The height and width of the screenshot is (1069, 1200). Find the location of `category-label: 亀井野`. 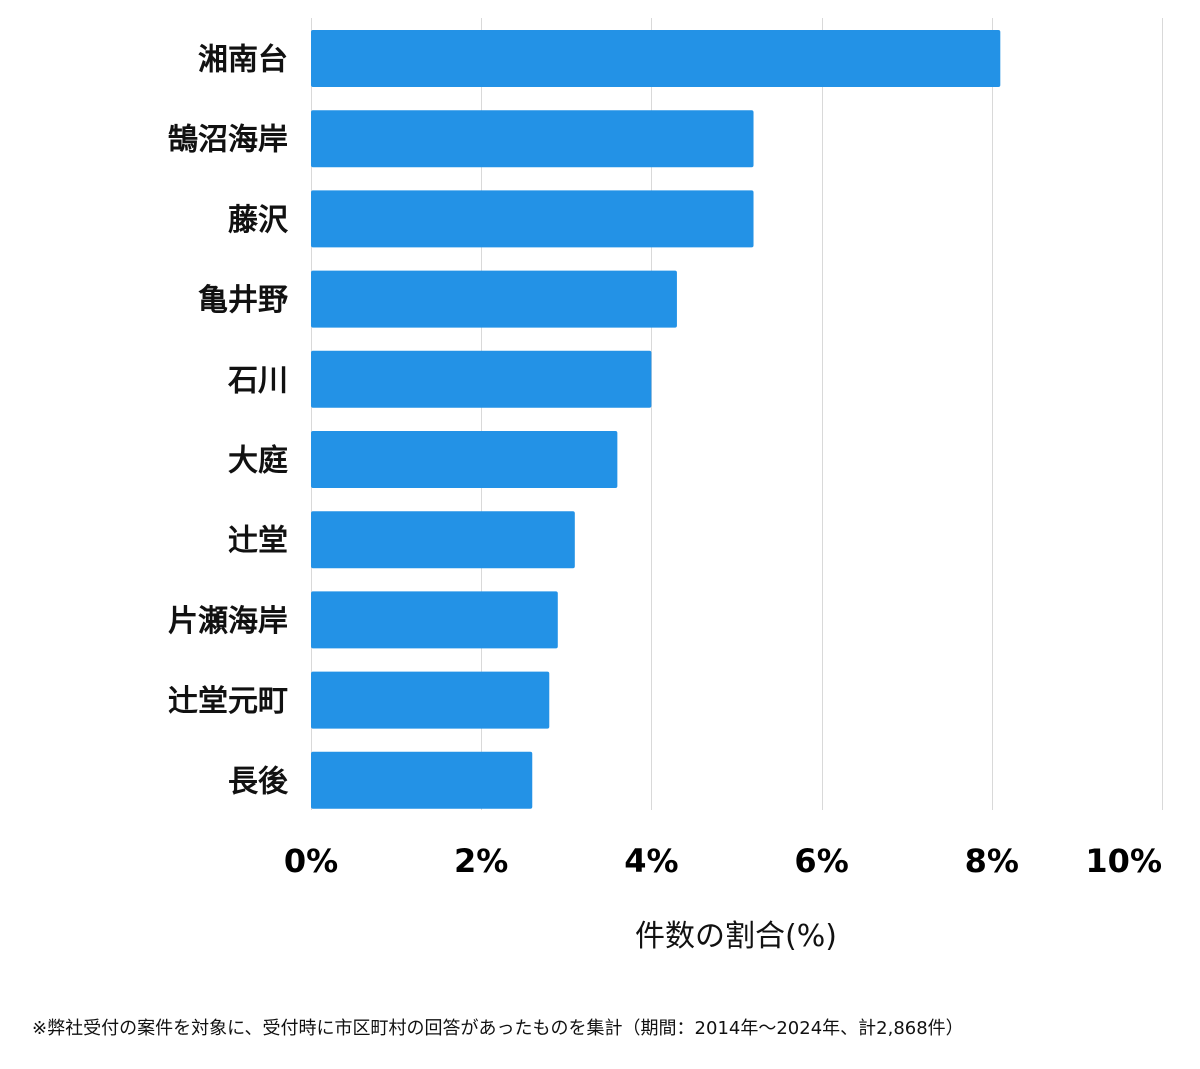

category-label: 亀井野 is located at coordinates (243, 300).